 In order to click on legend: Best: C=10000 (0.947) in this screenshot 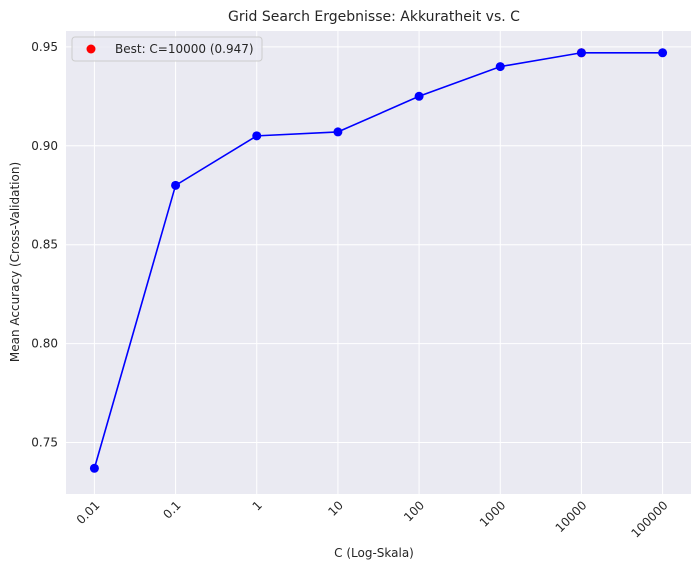, I will do `click(167, 49)`.